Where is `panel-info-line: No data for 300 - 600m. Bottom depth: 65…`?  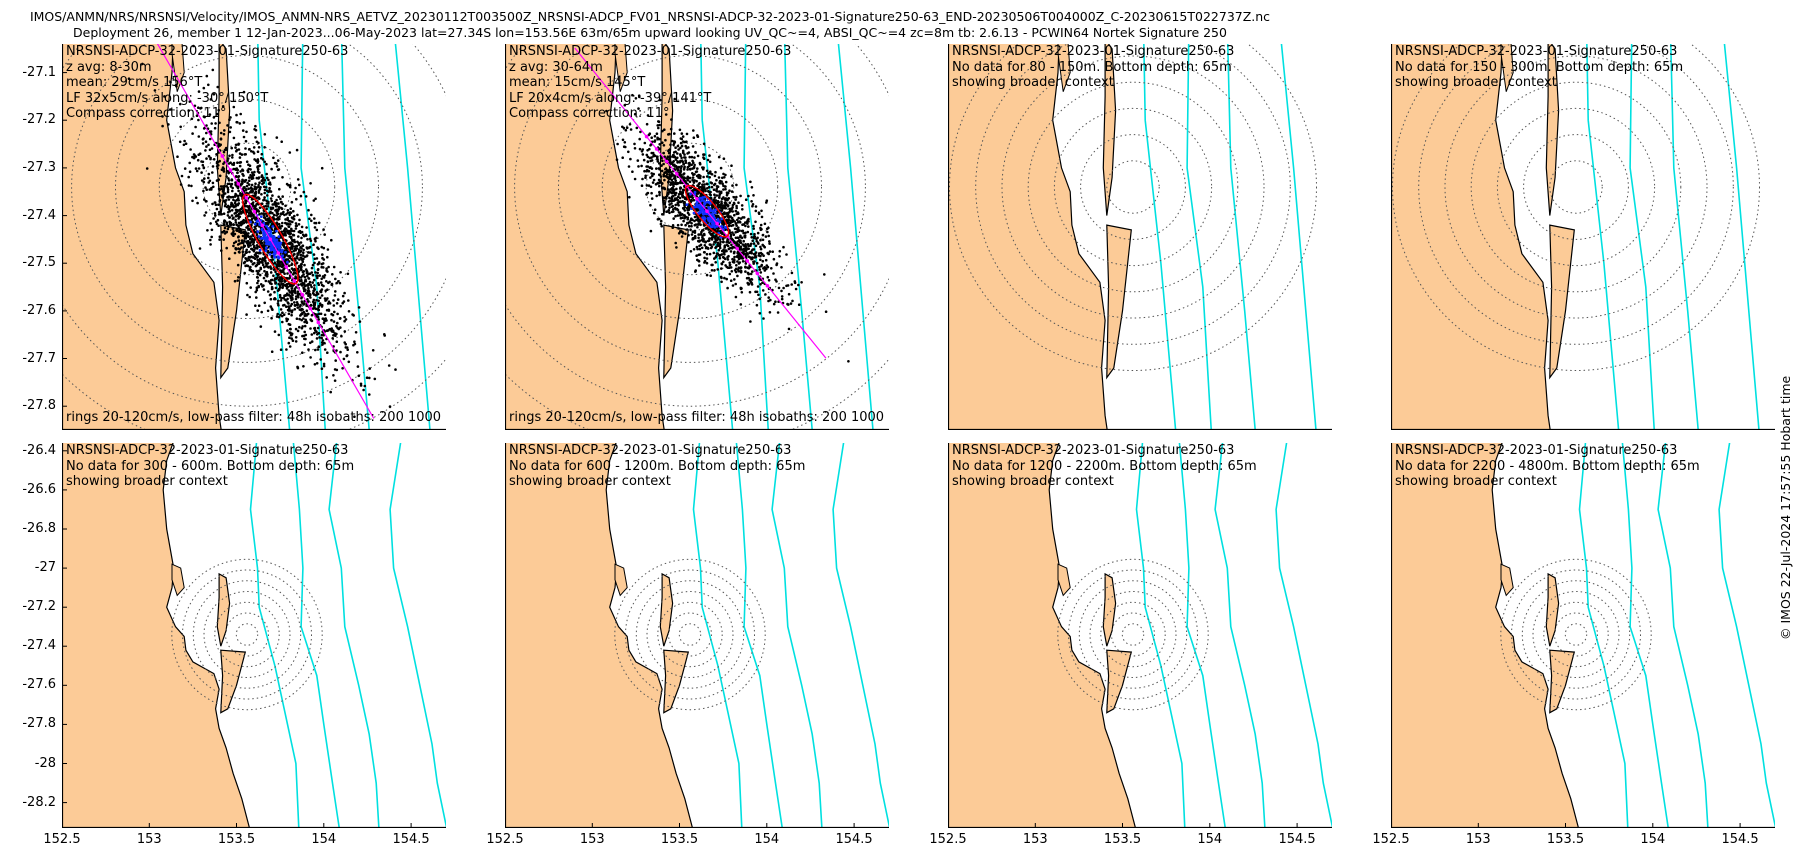
panel-info-line: No data for 300 - 600m. Bottom depth: 65… is located at coordinates (210, 466).